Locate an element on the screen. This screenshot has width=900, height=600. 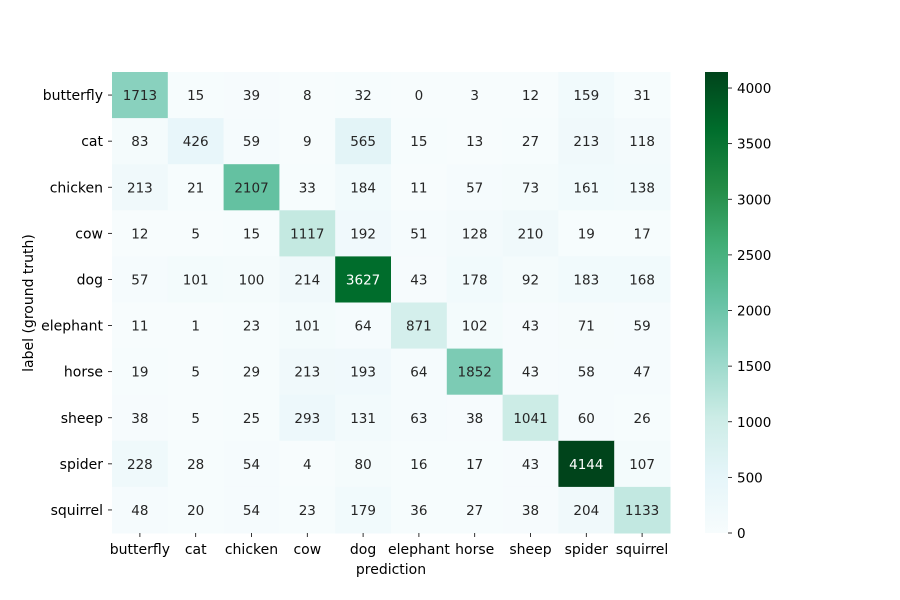
cell-value-label: 107 is located at coordinates (642, 465).